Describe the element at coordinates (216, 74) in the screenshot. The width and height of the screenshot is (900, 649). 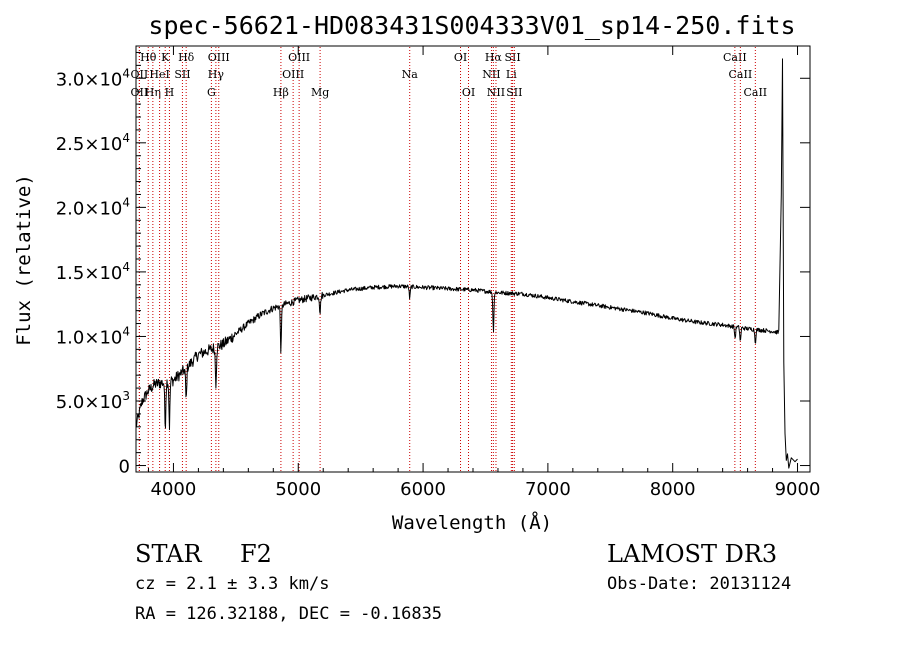
I see `marker-label: Hγ` at that location.